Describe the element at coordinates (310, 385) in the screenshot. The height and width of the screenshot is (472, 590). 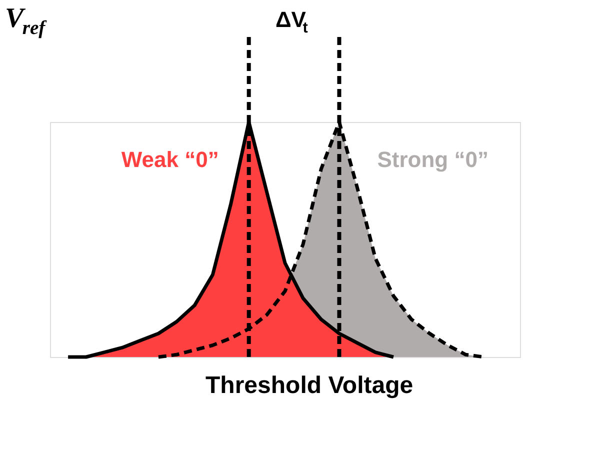
I see `x-axis-title: Threshold Voltage` at that location.